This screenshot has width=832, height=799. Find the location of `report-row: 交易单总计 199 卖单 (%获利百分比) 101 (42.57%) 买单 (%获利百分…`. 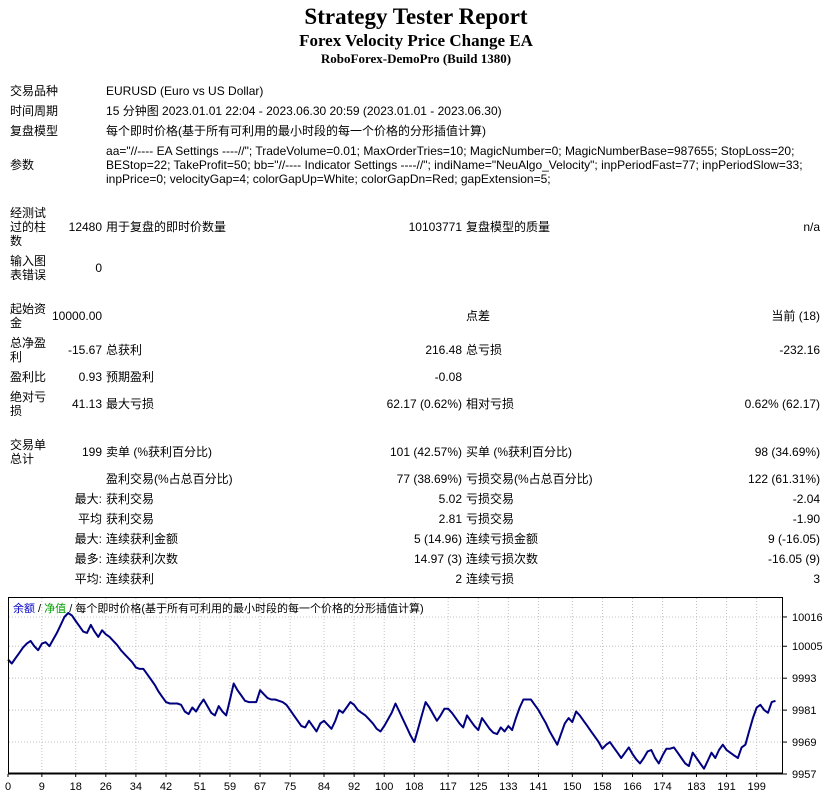

report-row: 交易单总计 199 卖单 (%获利百分比) 101 (42.57%) 买单 (%获利百分… is located at coordinates (415, 452).